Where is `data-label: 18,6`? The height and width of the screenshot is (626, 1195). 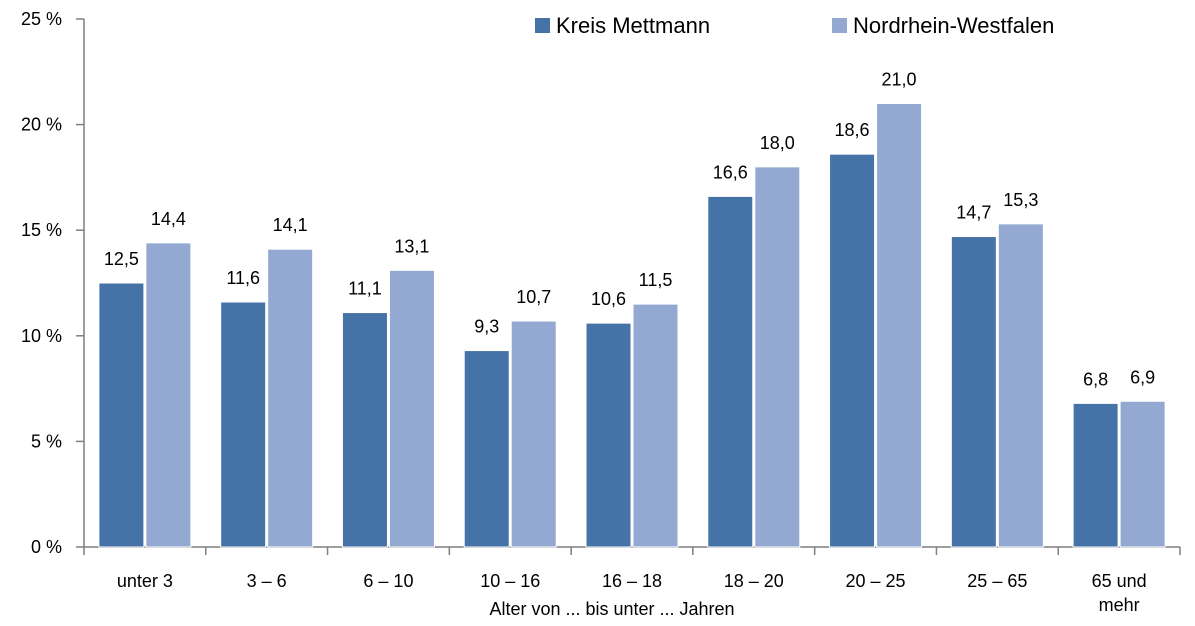 data-label: 18,6 is located at coordinates (852, 130).